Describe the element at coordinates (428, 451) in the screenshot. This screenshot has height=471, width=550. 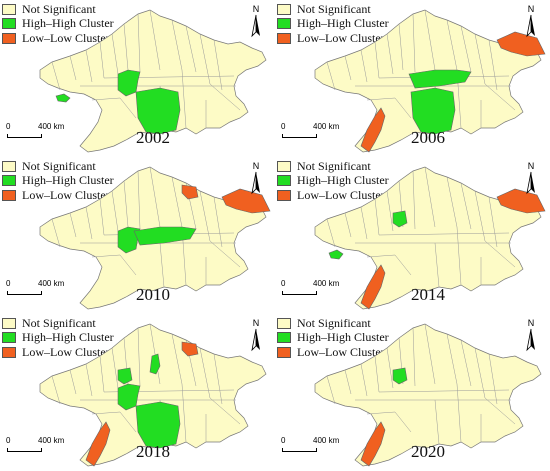
I see `panel-year: 2020` at that location.